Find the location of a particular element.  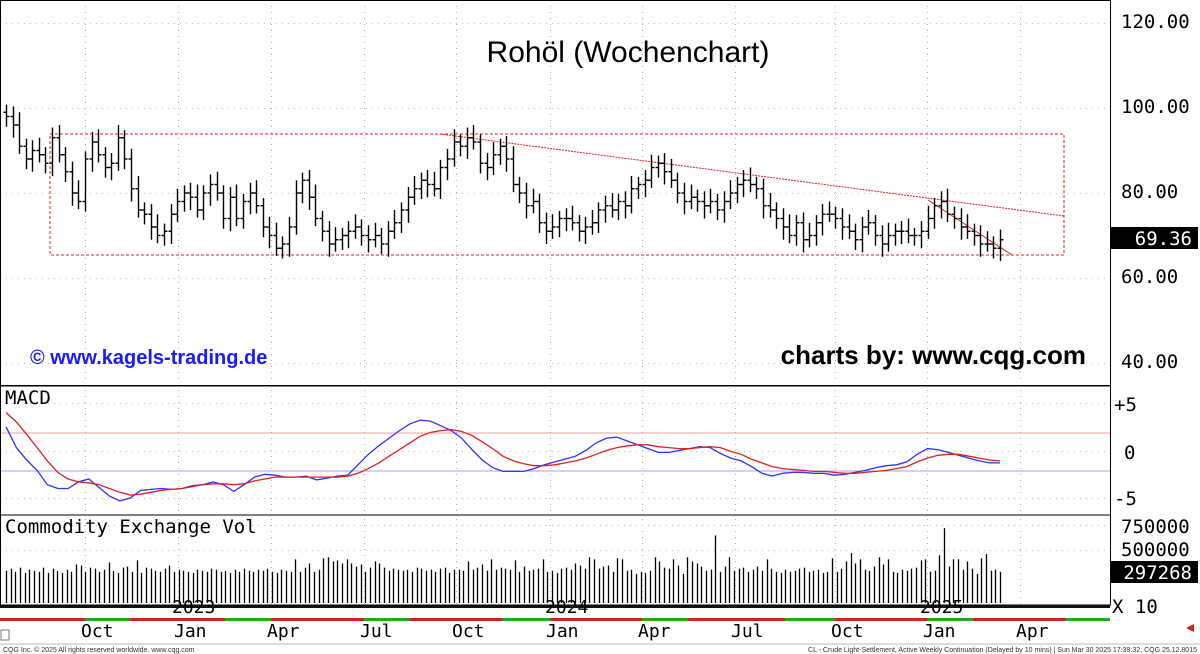

scroll-right-arrow-icon is located at coordinates (1190, 628).